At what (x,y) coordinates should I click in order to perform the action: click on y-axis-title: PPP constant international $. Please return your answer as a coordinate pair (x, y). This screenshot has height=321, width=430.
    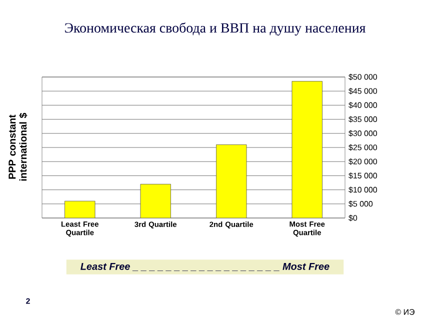
    Looking at the image, I should click on (18, 146).